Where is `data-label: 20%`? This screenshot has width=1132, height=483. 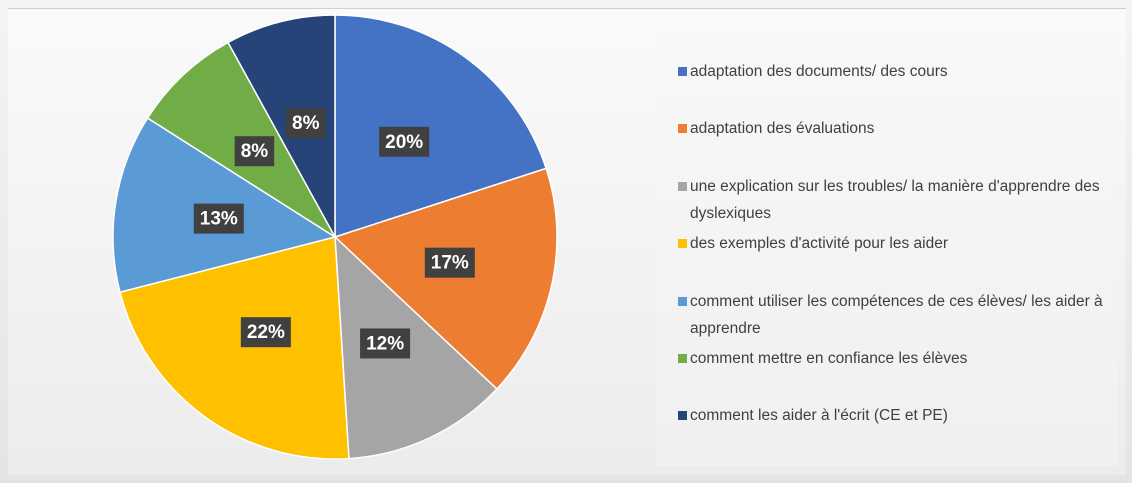 data-label: 20% is located at coordinates (404, 141).